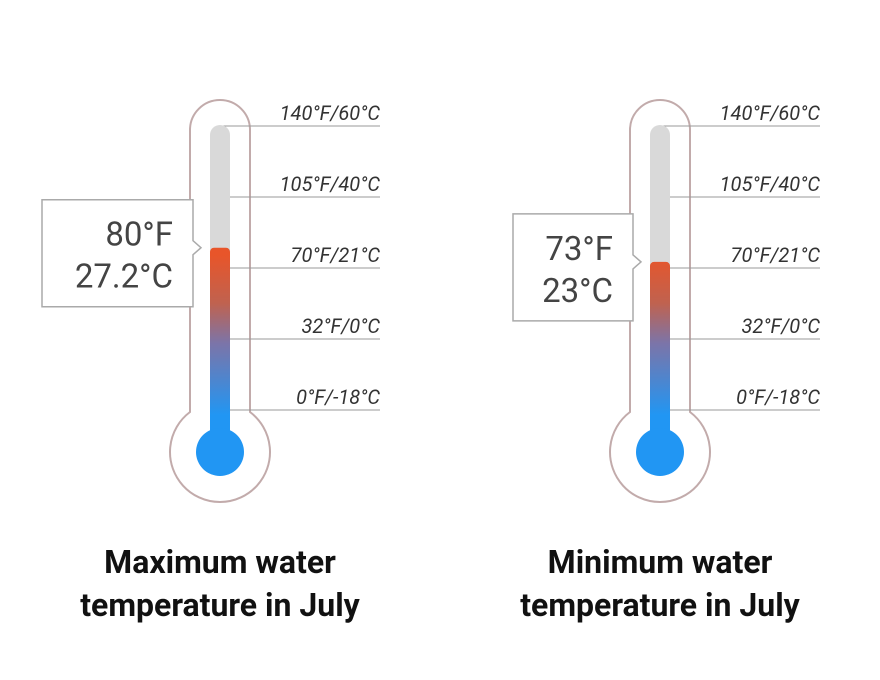 The image size is (880, 680). I want to click on value-label: 27.2°C, so click(124, 277).